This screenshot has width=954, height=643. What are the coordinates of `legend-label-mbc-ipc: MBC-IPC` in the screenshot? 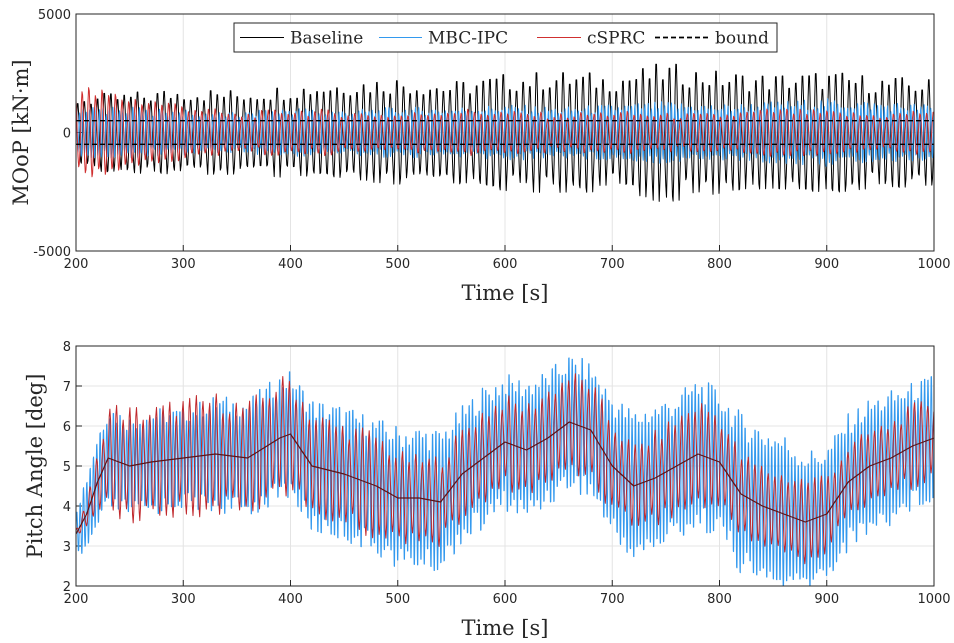 It's located at (468, 39).